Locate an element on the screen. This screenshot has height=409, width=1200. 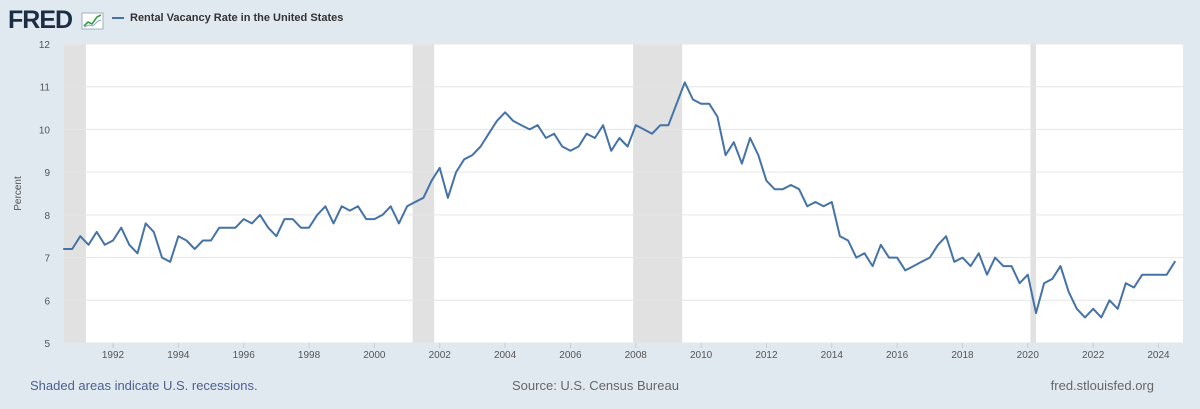
y-tick-label: 8 is located at coordinates (47, 216).